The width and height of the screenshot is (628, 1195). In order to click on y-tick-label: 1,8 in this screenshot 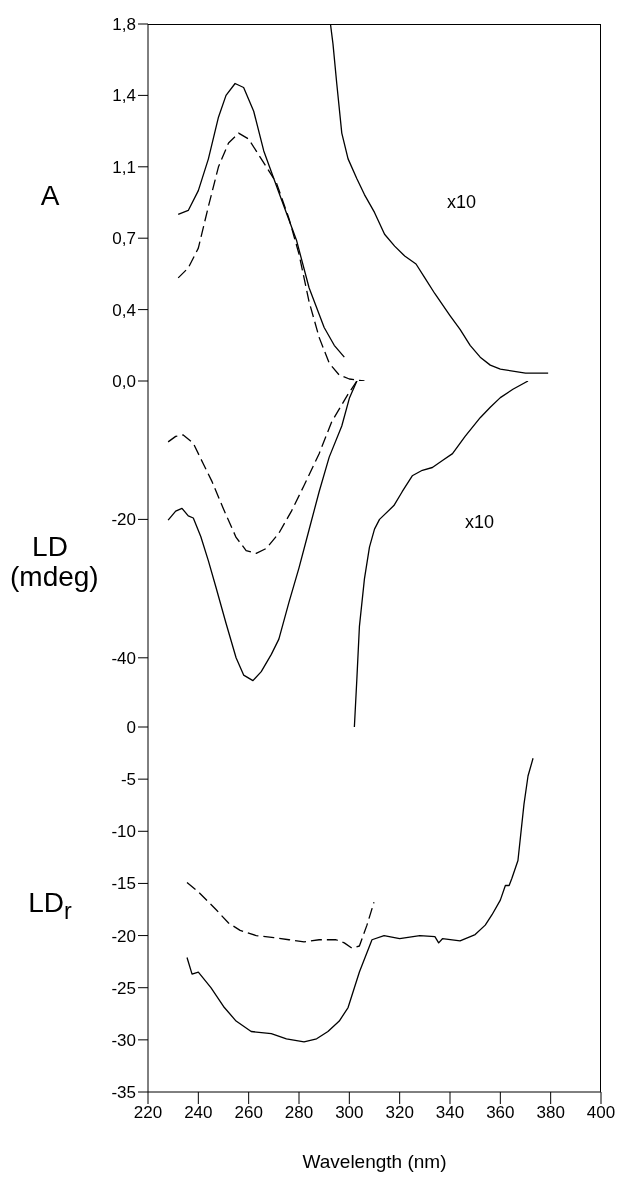, I will do `click(124, 25)`.